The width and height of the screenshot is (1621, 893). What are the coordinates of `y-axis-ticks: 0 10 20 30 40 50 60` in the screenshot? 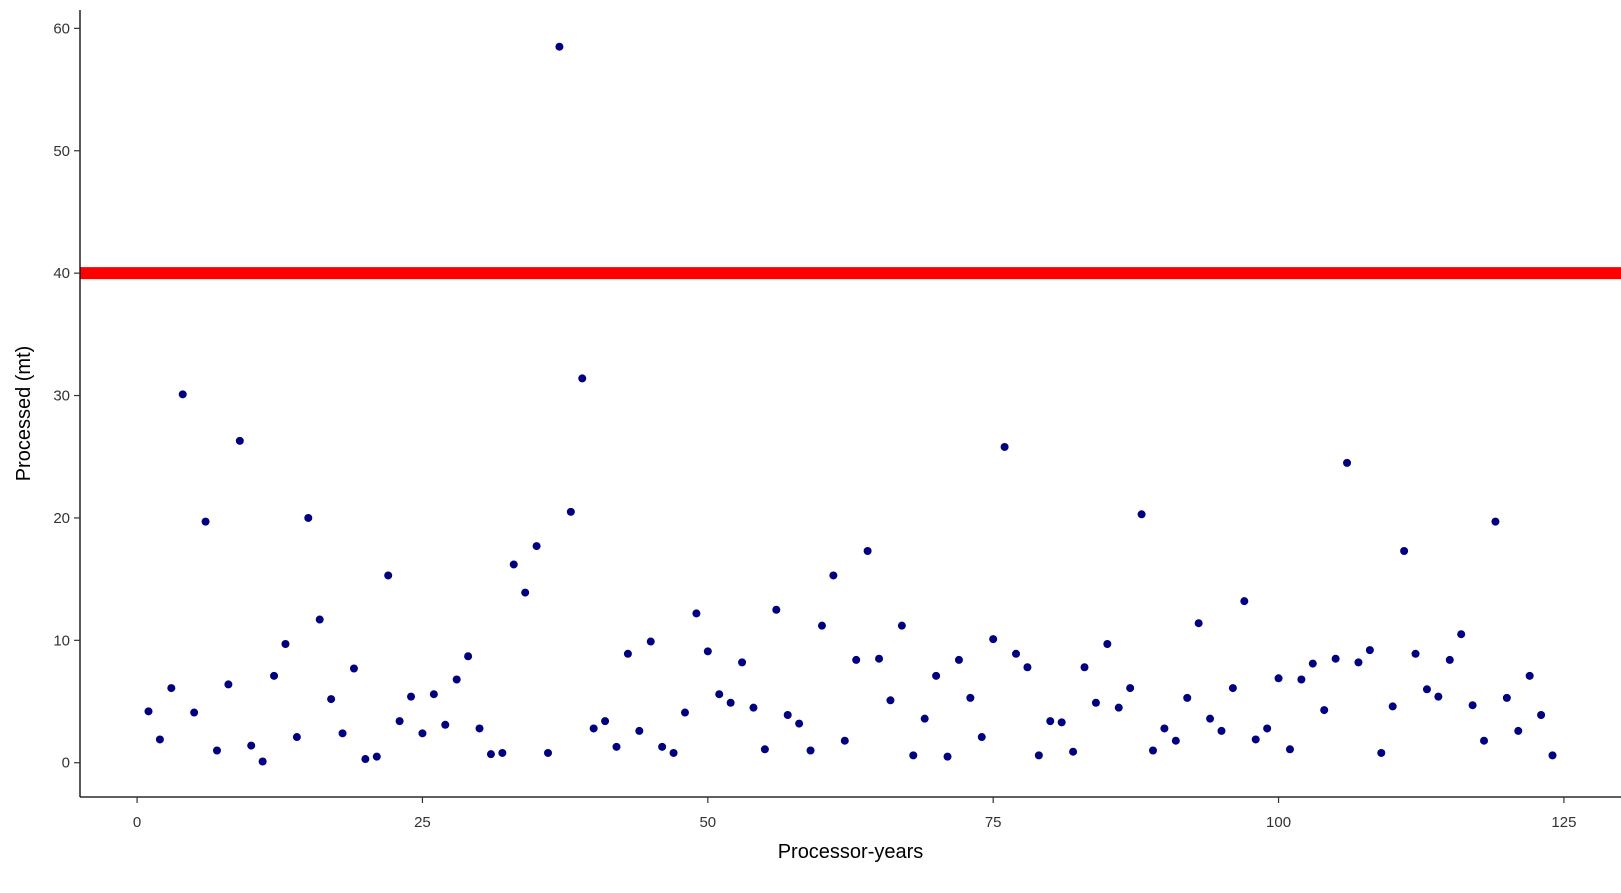 It's located at (66, 396).